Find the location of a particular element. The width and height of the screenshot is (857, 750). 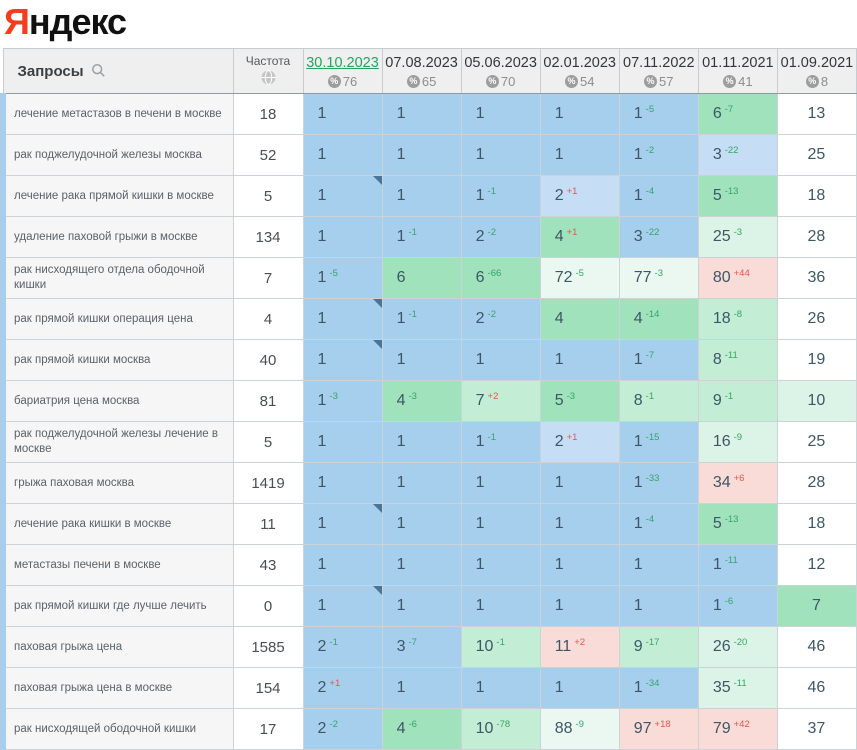

date-column-header: 02.01.2023% 54 is located at coordinates (579, 71).